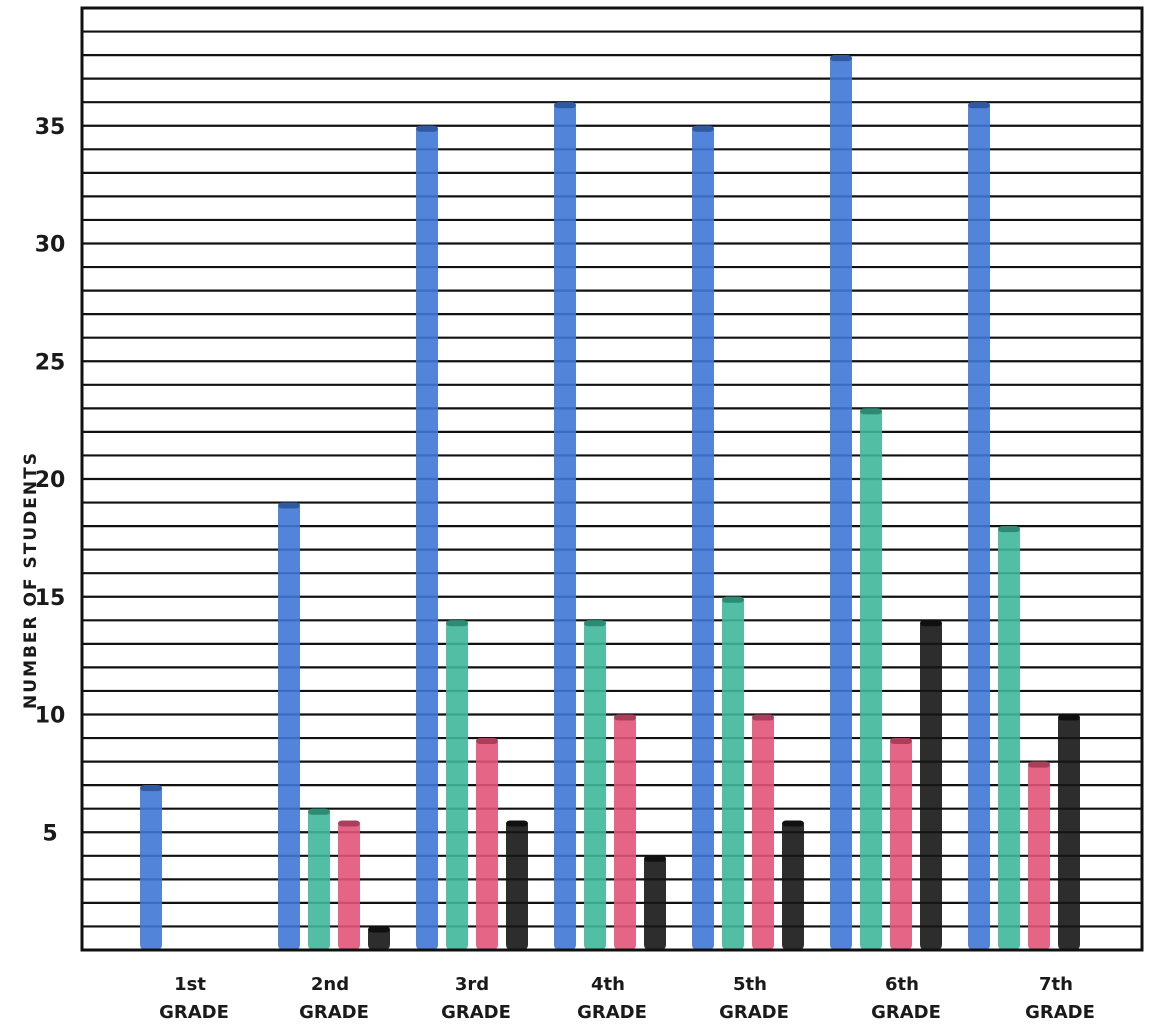 The height and width of the screenshot is (1033, 1164). What do you see at coordinates (871, 411) in the screenshot?
I see `bar-cap-series2-grade6` at bounding box center [871, 411].